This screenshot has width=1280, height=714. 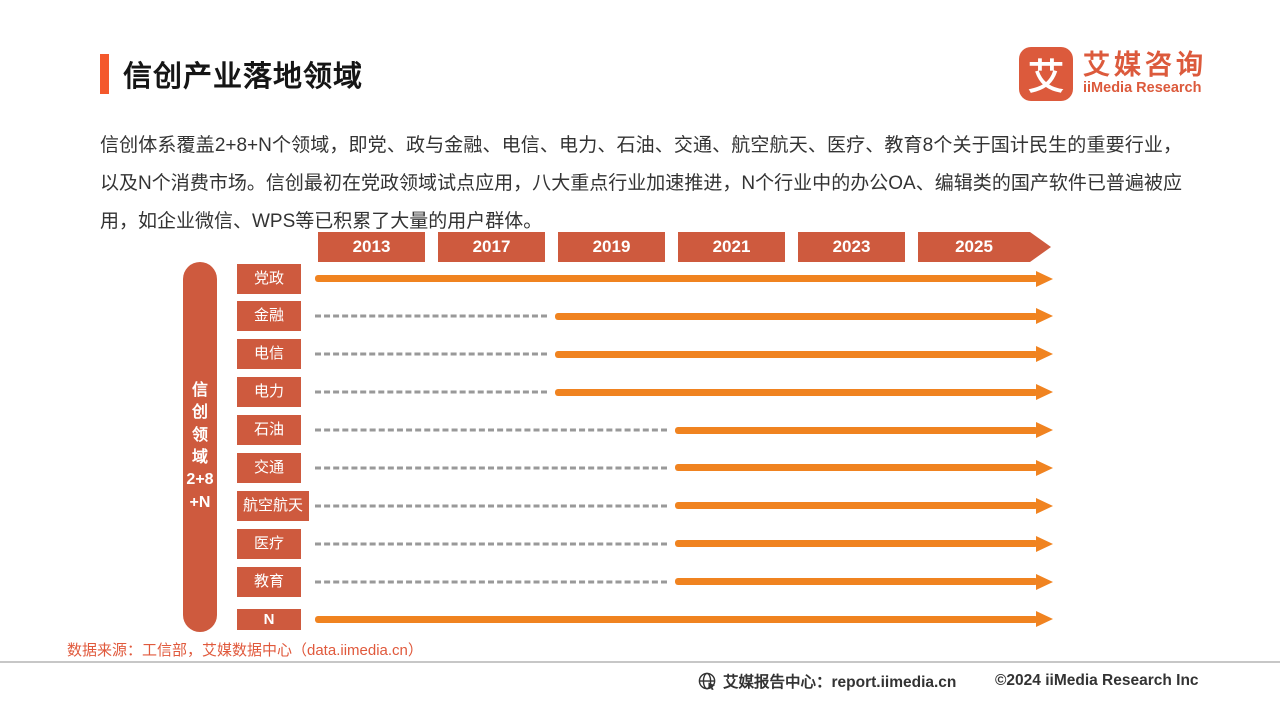 What do you see at coordinates (269, 467) in the screenshot?
I see `category-label: 交通` at bounding box center [269, 467].